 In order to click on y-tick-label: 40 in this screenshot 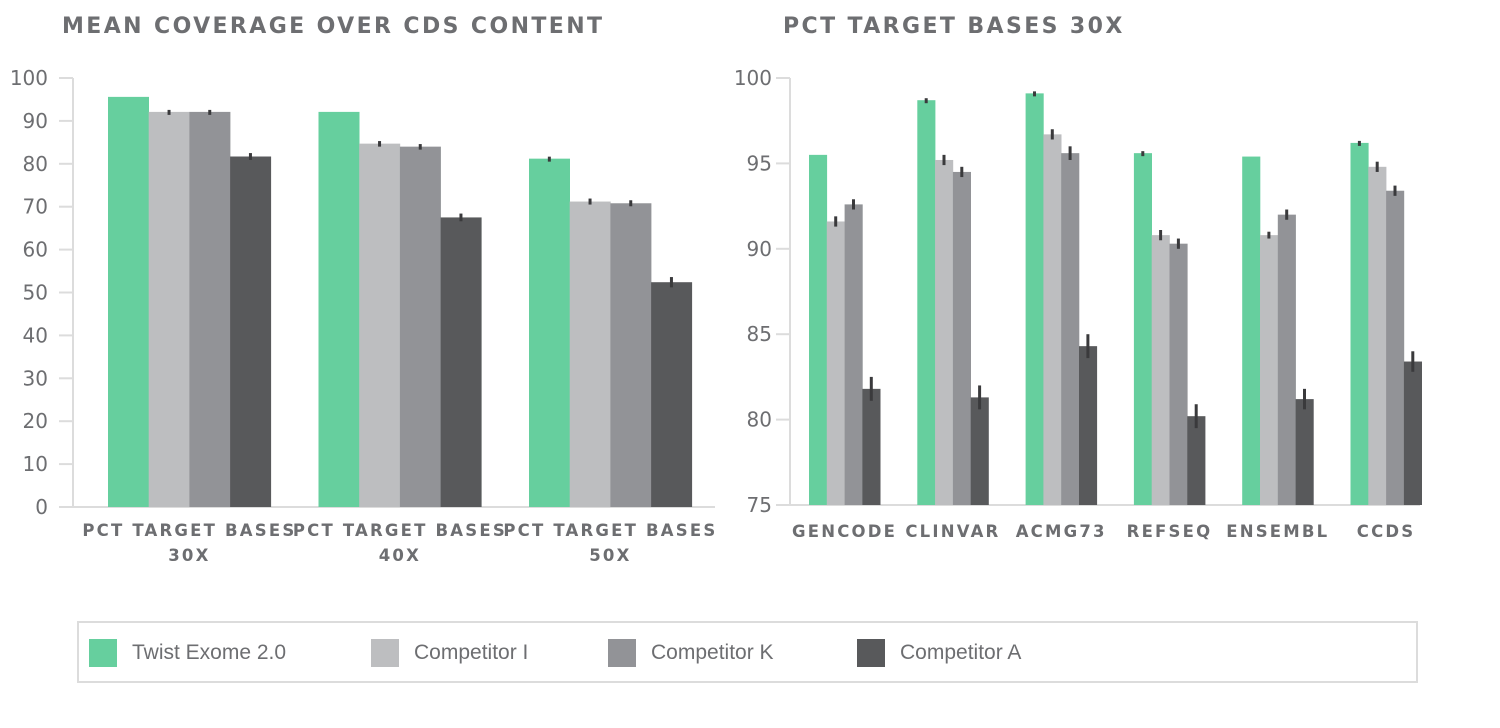, I will do `click(35, 335)`.